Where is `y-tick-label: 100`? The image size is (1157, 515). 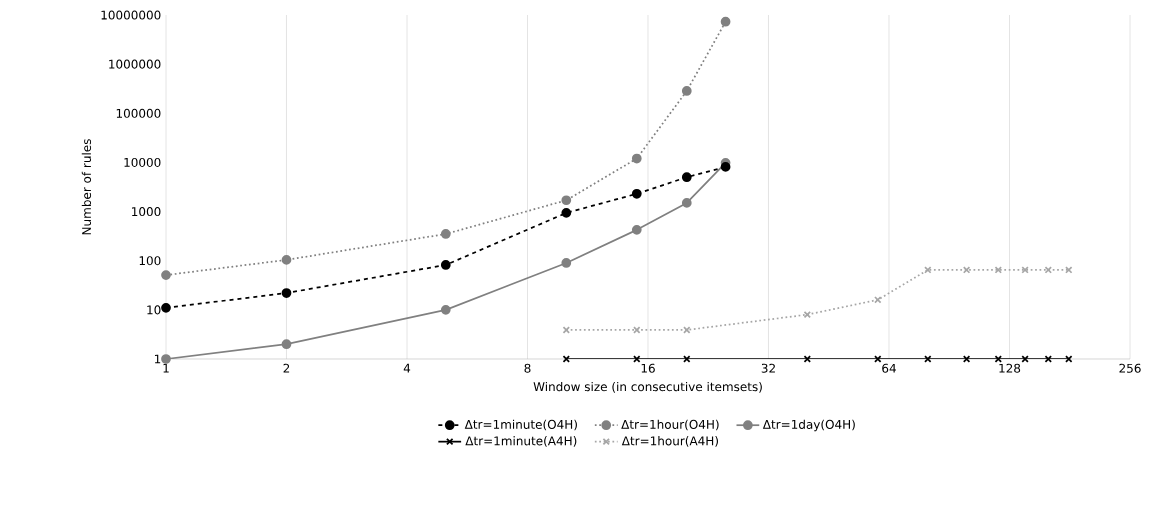
y-tick-label: 100 is located at coordinates (150, 261).